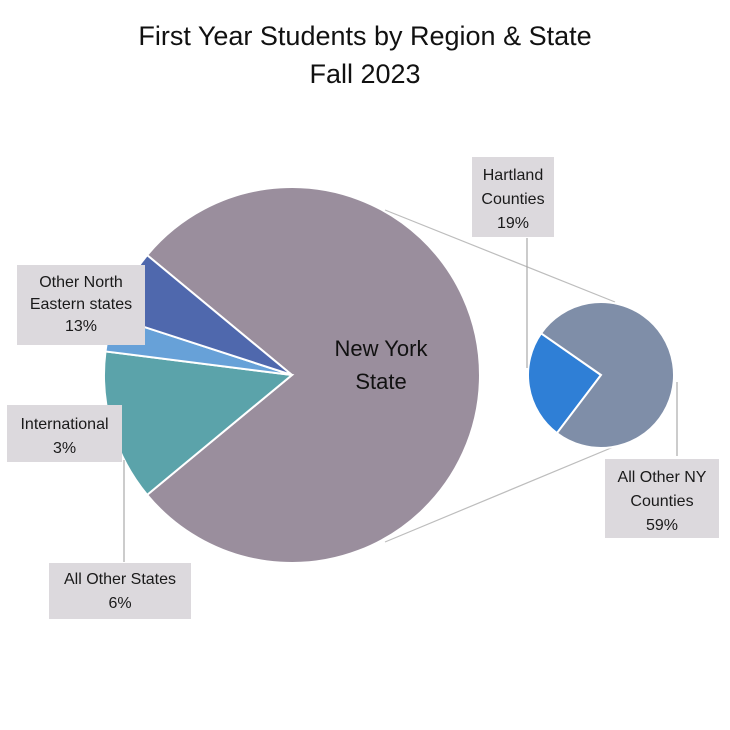 The height and width of the screenshot is (730, 730). I want to click on label-box-ne, so click(81, 305).